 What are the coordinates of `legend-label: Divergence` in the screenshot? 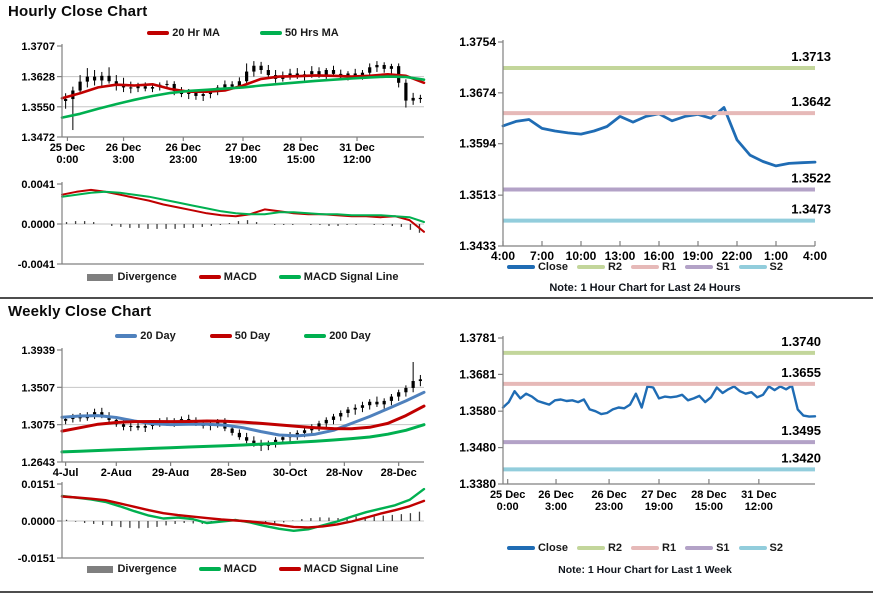 It's located at (147, 569).